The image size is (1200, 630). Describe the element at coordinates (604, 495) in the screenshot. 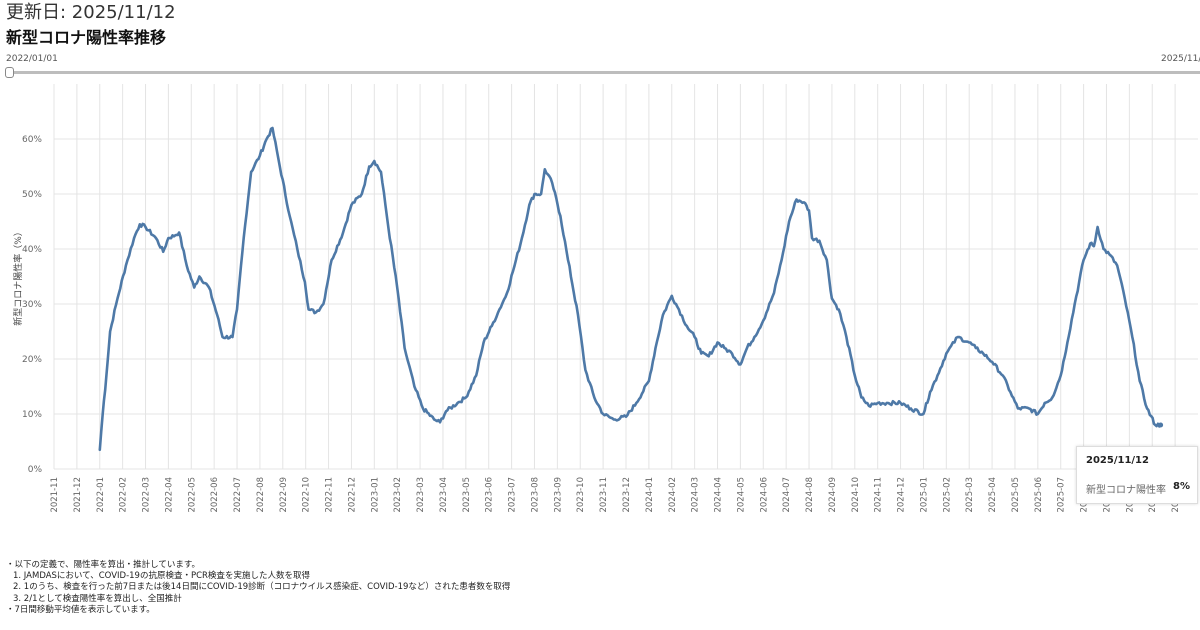

I see `x-tick-label: 2023-11` at that location.